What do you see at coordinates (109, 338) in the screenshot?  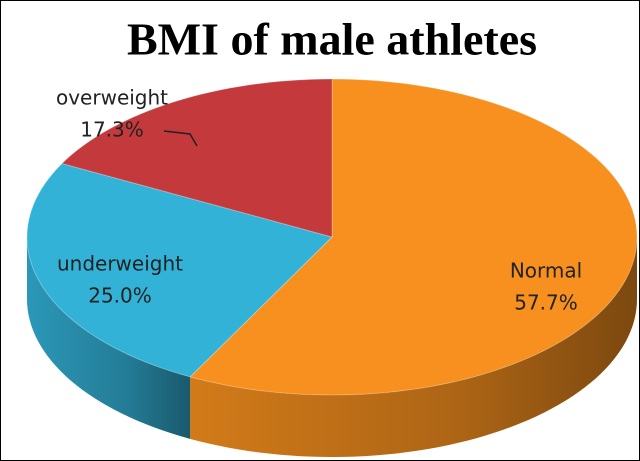 I see `side-shade` at bounding box center [109, 338].